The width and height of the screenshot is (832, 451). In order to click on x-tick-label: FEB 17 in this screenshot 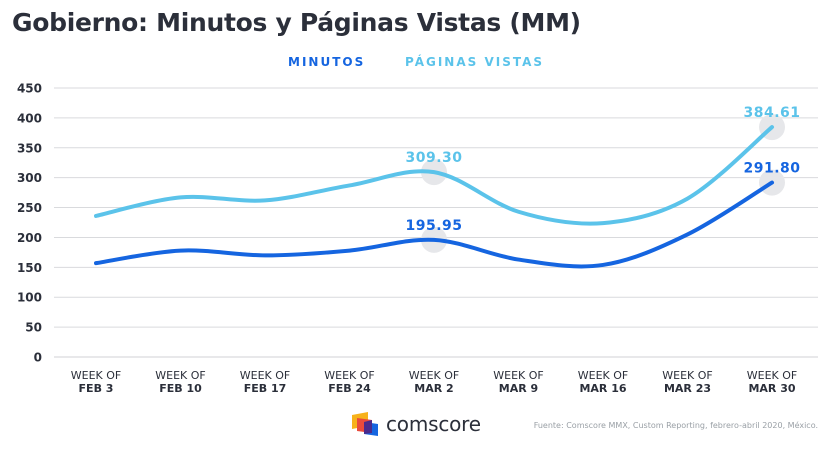, I will do `click(265, 388)`.